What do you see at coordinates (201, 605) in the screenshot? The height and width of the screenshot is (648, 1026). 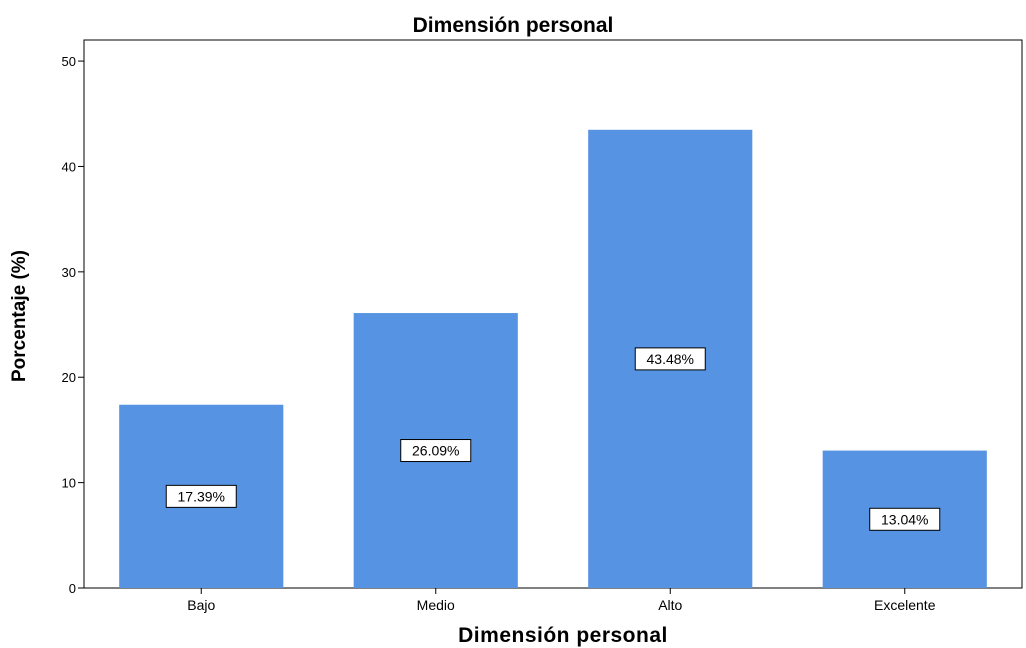 I see `x-tick-label: Bajo` at bounding box center [201, 605].